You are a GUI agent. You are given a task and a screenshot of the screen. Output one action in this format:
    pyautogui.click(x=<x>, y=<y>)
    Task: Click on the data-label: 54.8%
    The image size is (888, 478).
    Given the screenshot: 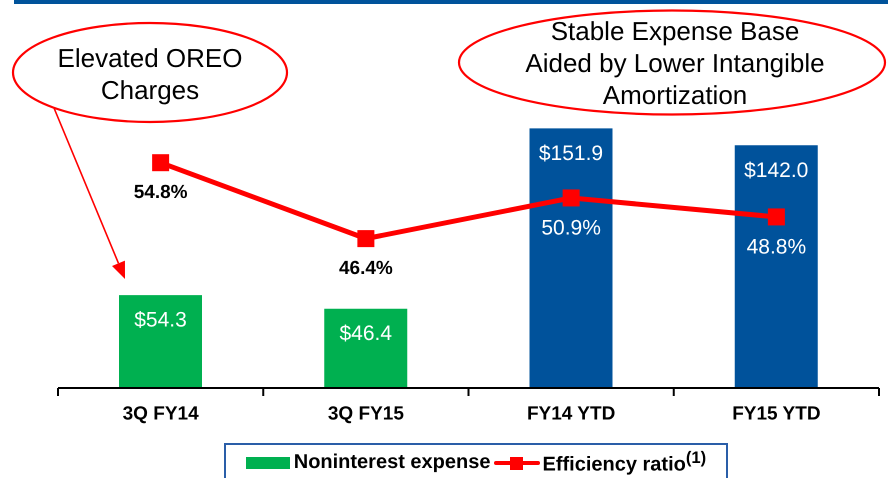 What is the action you would take?
    pyautogui.click(x=161, y=193)
    